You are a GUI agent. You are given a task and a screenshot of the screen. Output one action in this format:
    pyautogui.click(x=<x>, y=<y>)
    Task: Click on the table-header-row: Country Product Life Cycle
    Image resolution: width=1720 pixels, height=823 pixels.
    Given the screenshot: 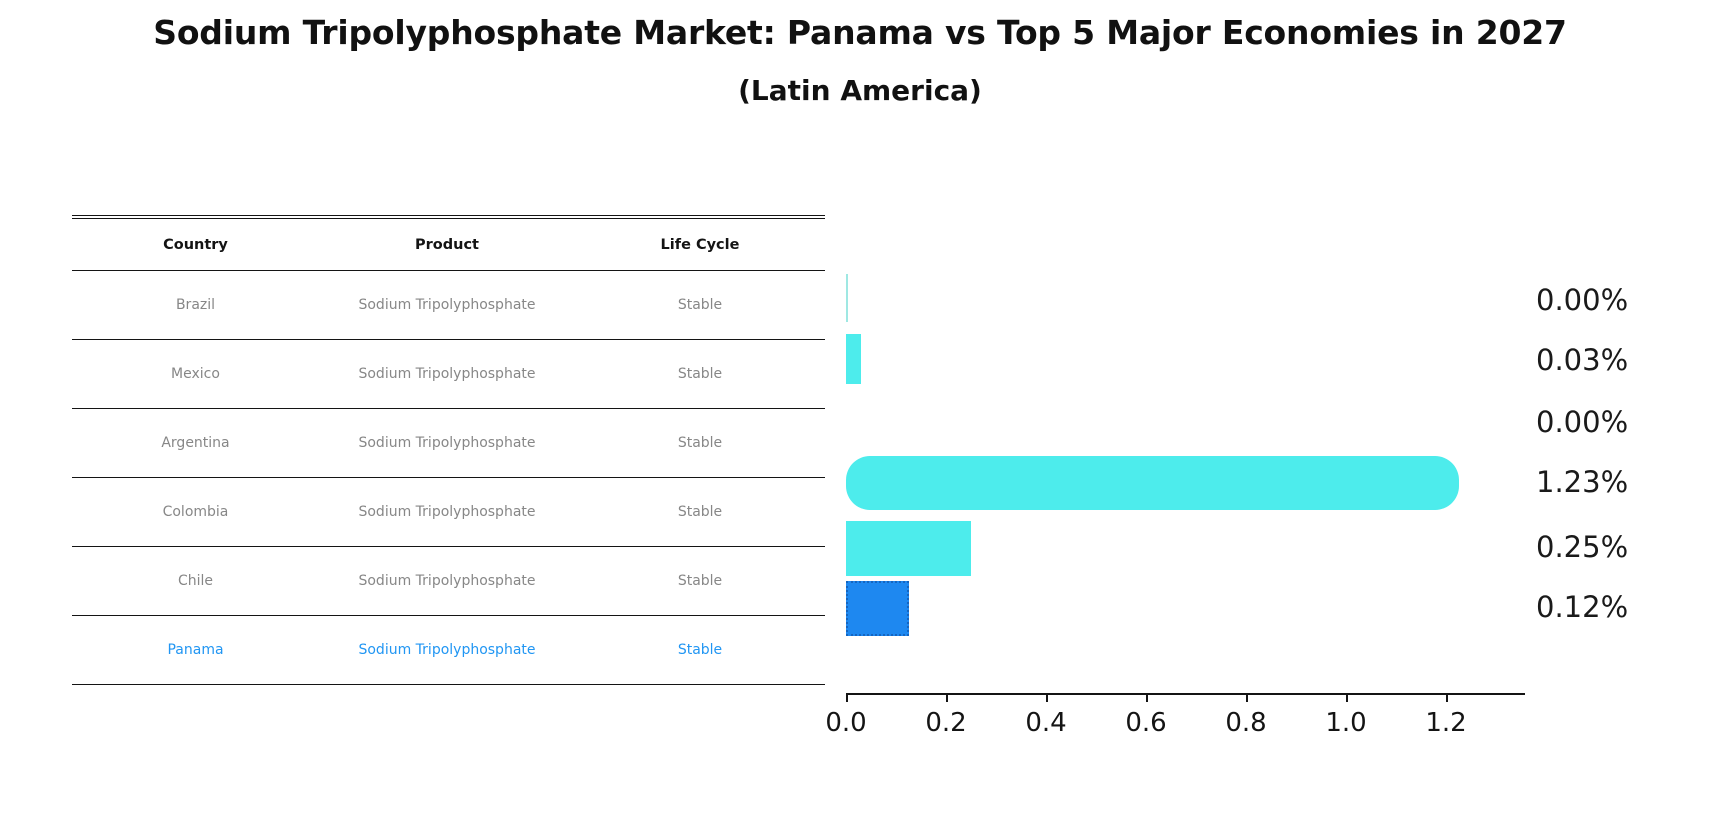 What is the action you would take?
    pyautogui.click(x=448, y=244)
    